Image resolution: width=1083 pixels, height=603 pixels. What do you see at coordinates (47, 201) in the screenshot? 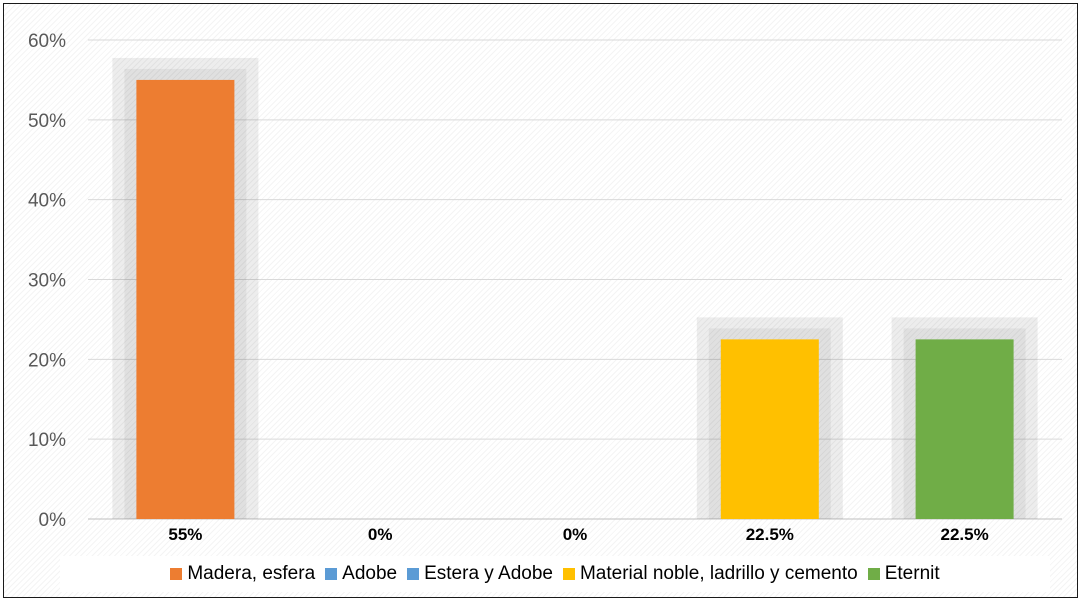
I see `y-tick-label: 40%` at bounding box center [47, 201].